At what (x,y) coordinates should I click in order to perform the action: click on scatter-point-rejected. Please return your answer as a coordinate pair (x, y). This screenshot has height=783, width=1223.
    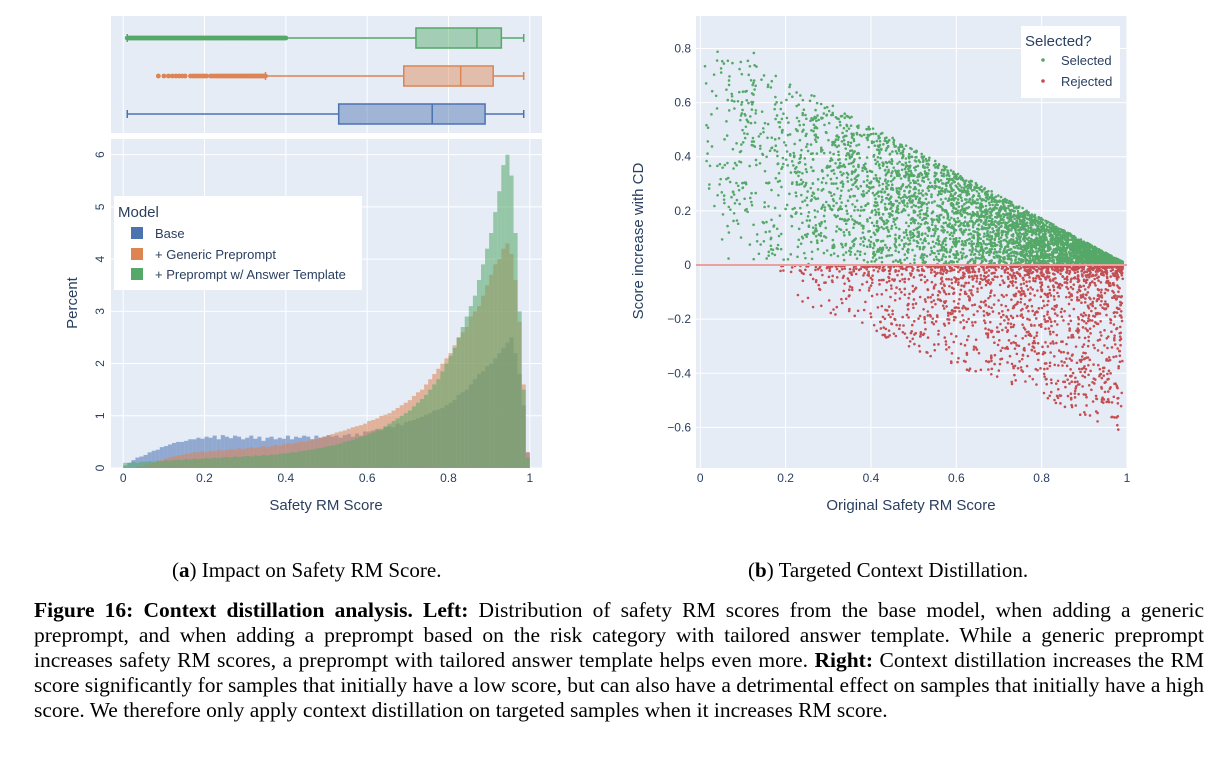
    Looking at the image, I should click on (1070, 369).